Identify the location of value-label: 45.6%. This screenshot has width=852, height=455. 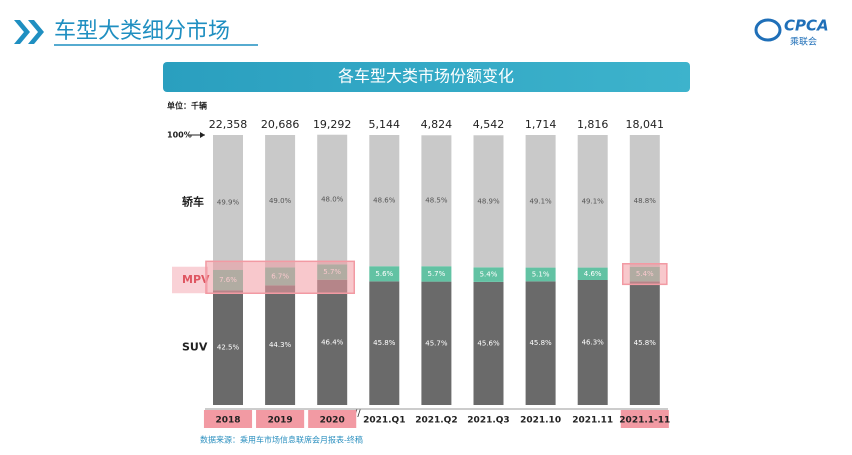
(488, 343).